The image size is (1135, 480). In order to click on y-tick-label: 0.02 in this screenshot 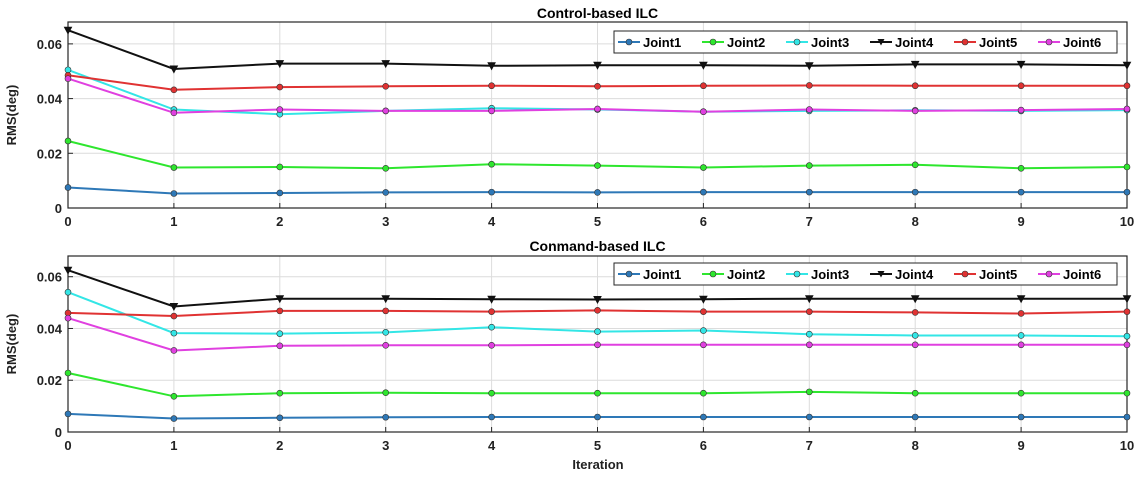, I will do `click(49, 153)`.